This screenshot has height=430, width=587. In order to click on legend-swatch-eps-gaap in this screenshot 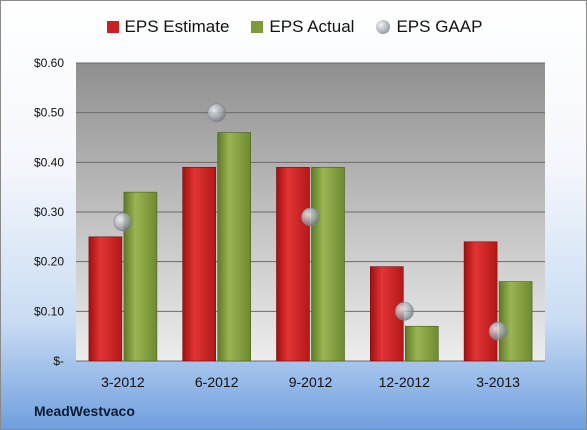, I will do `click(383, 27)`.